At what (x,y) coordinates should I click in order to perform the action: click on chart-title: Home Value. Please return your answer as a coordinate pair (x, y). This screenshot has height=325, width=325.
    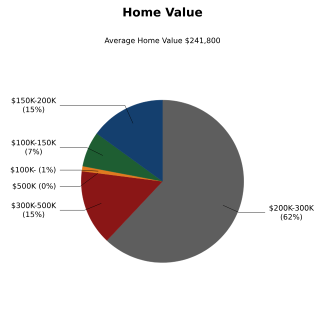
    Looking at the image, I should click on (162, 12).